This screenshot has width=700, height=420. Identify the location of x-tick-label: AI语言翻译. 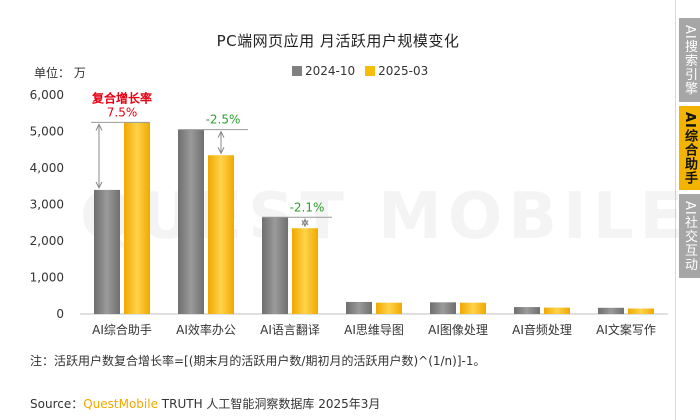
(290, 330).